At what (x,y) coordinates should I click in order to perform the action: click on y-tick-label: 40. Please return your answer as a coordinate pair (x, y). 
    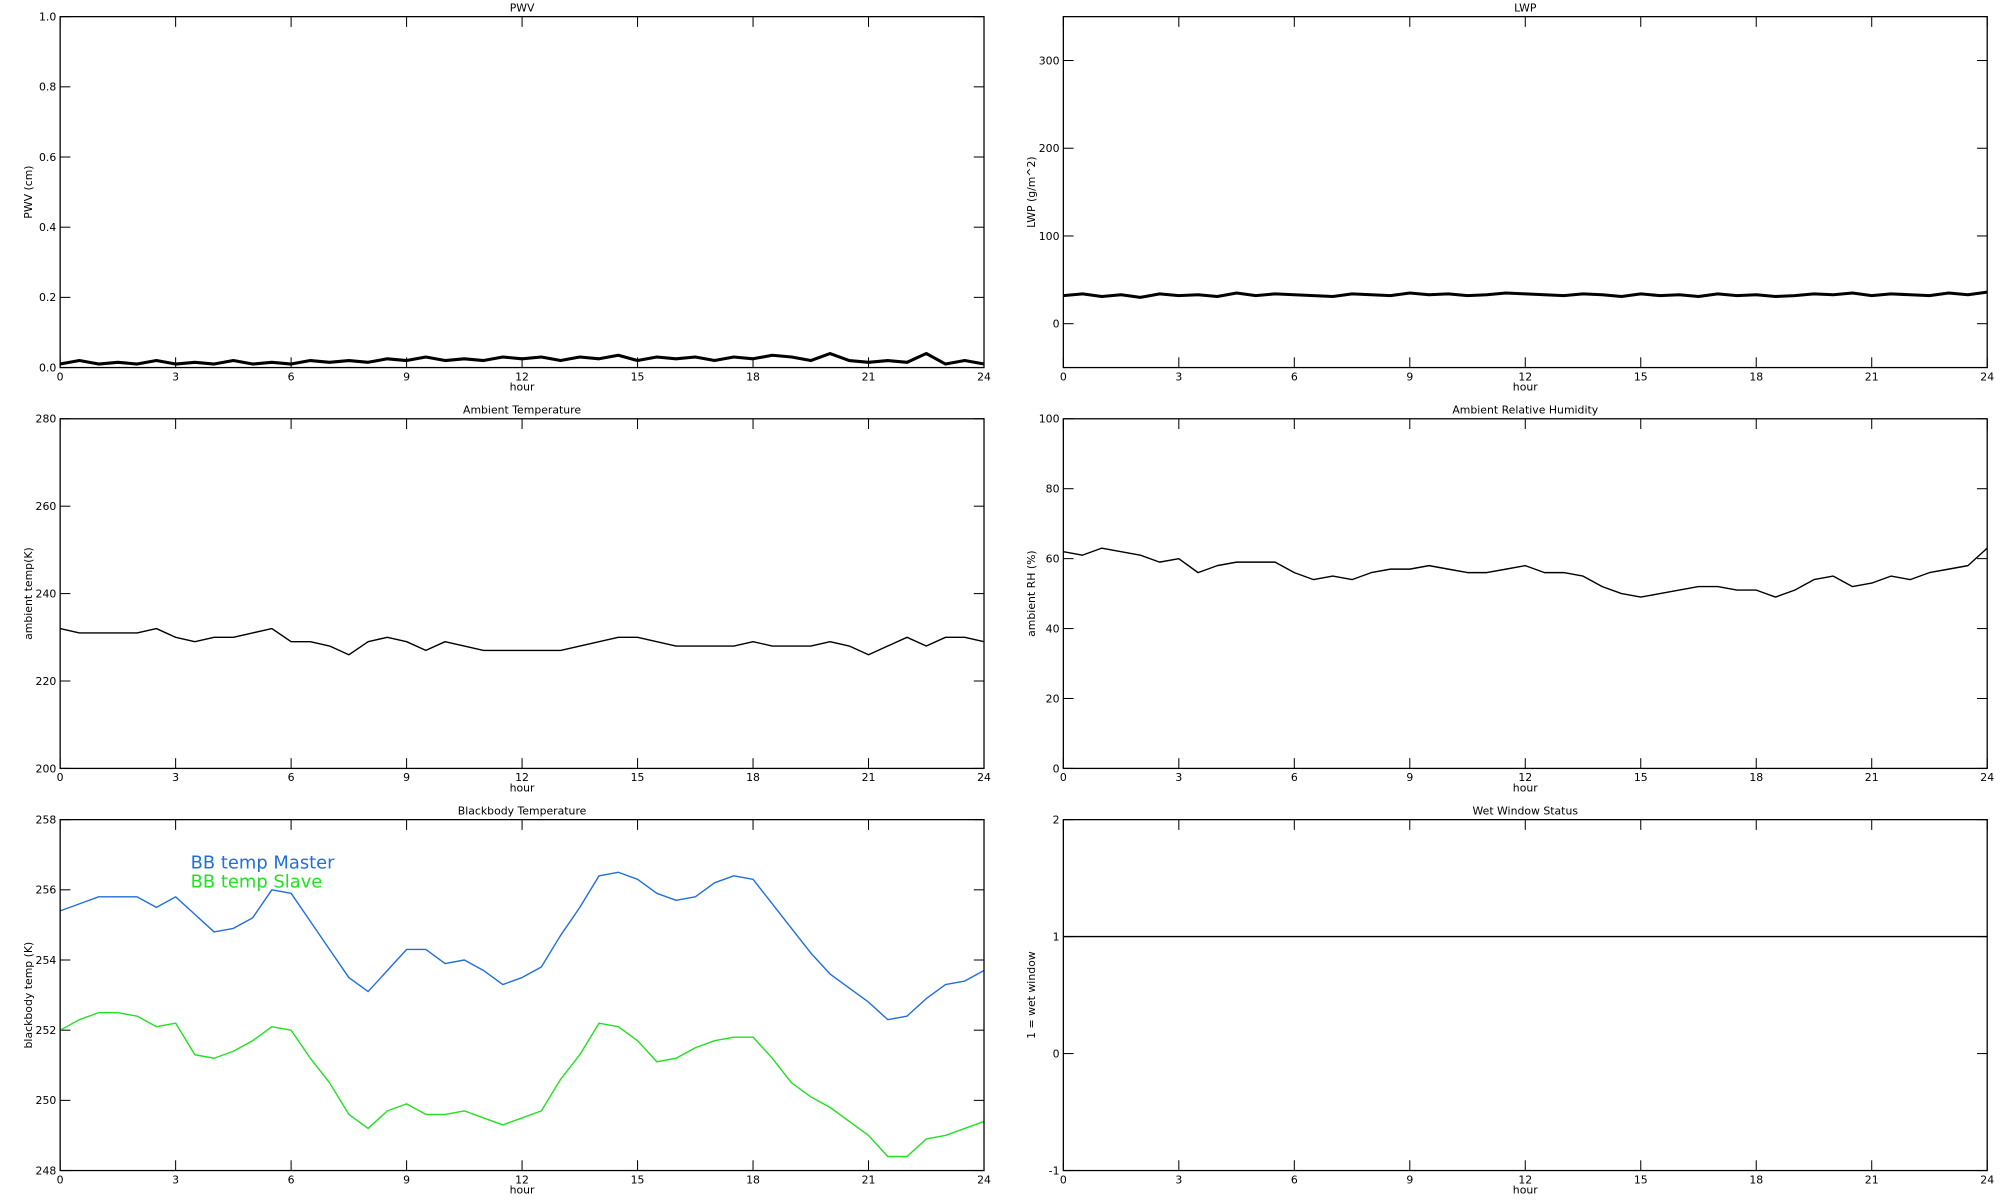
    Looking at the image, I should click on (1053, 628).